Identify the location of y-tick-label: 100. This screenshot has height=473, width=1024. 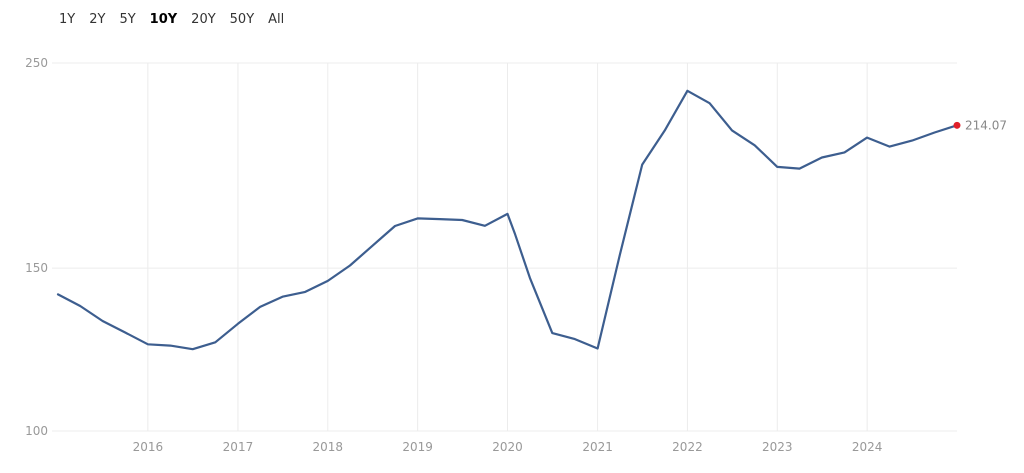
(36, 431).